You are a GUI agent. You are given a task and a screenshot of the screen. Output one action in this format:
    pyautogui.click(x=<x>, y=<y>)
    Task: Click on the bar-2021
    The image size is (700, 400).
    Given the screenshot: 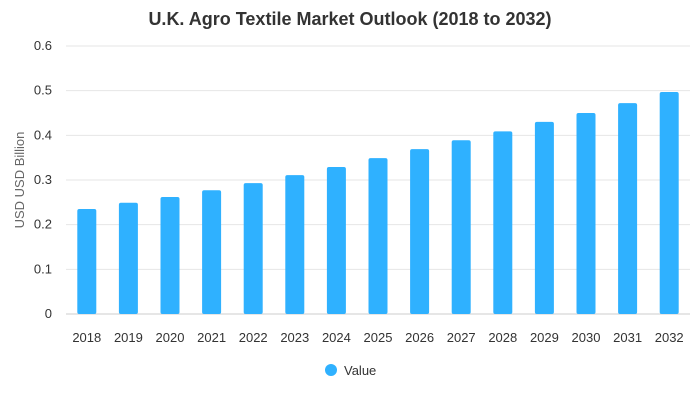 What is the action you would take?
    pyautogui.click(x=212, y=252)
    